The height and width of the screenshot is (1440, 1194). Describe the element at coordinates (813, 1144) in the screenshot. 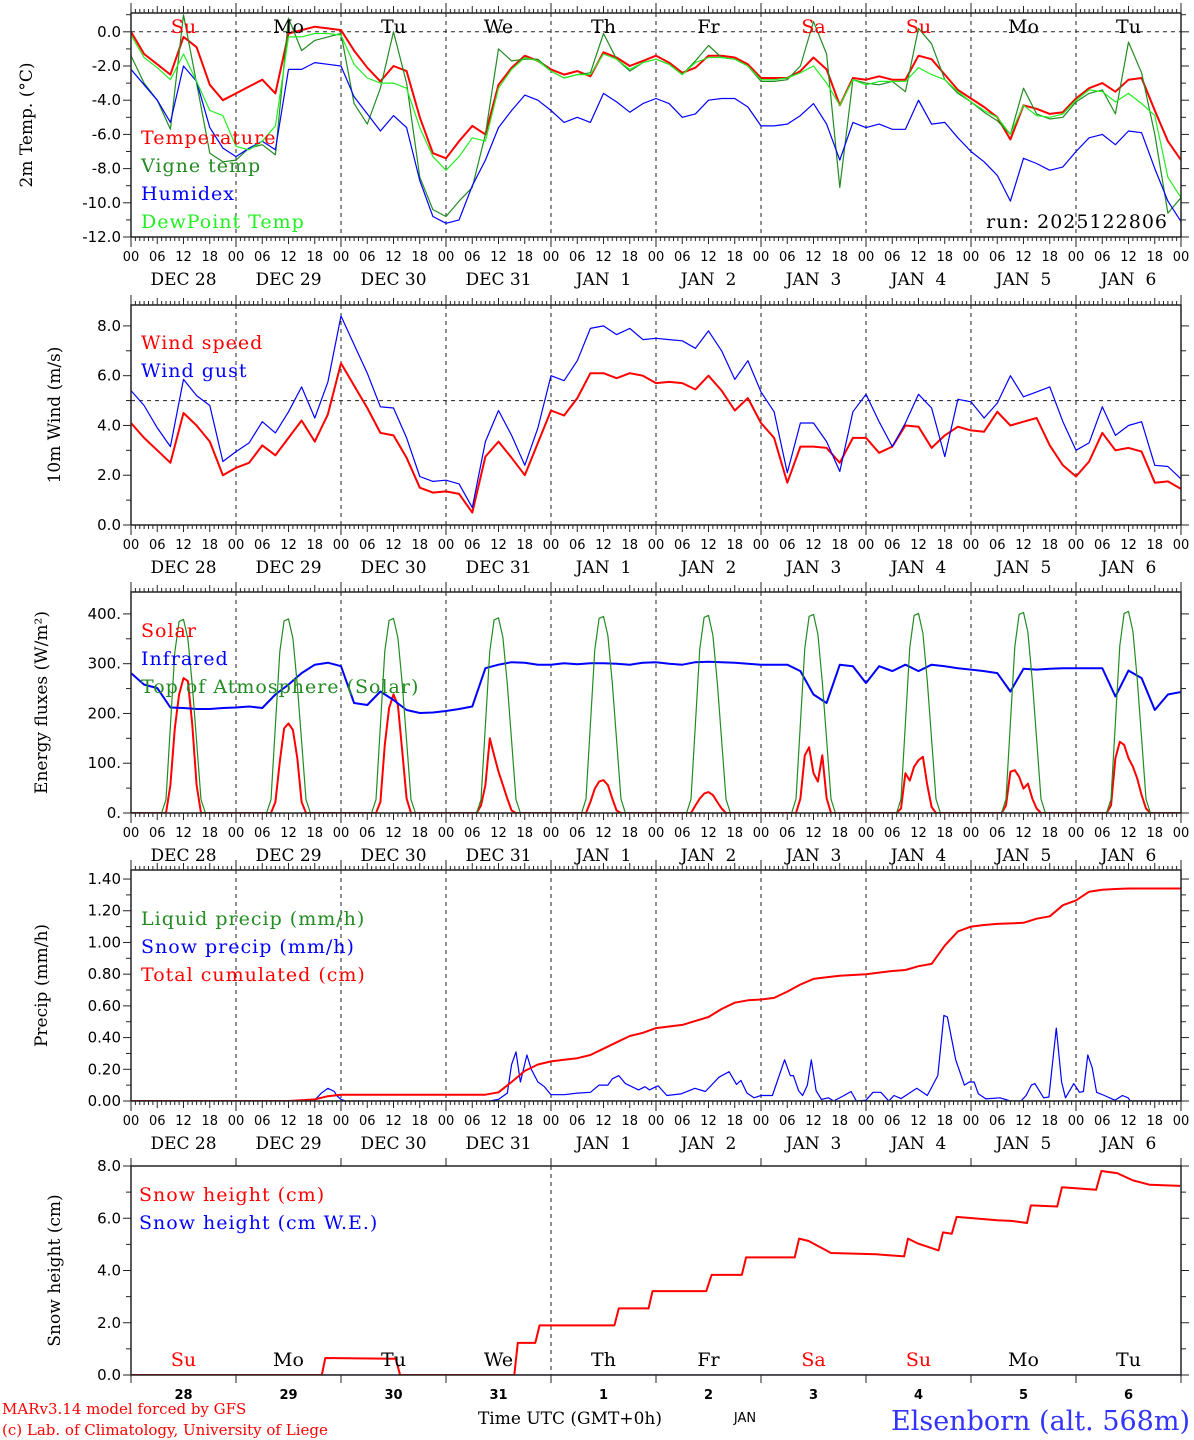

I see `date-label: JAN 3` at that location.